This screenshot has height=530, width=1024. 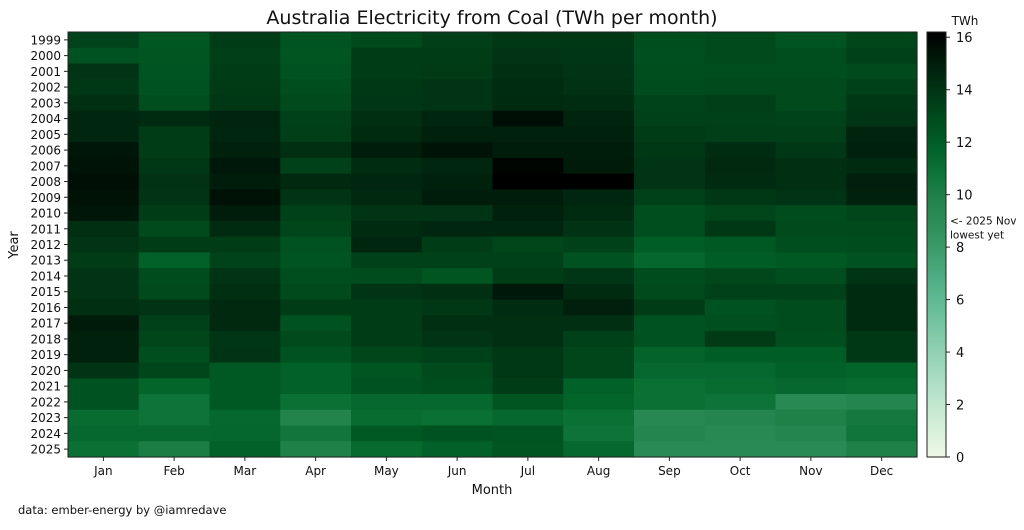 What do you see at coordinates (45, 387) in the screenshot?
I see `y-tick-label: 2021` at bounding box center [45, 387].